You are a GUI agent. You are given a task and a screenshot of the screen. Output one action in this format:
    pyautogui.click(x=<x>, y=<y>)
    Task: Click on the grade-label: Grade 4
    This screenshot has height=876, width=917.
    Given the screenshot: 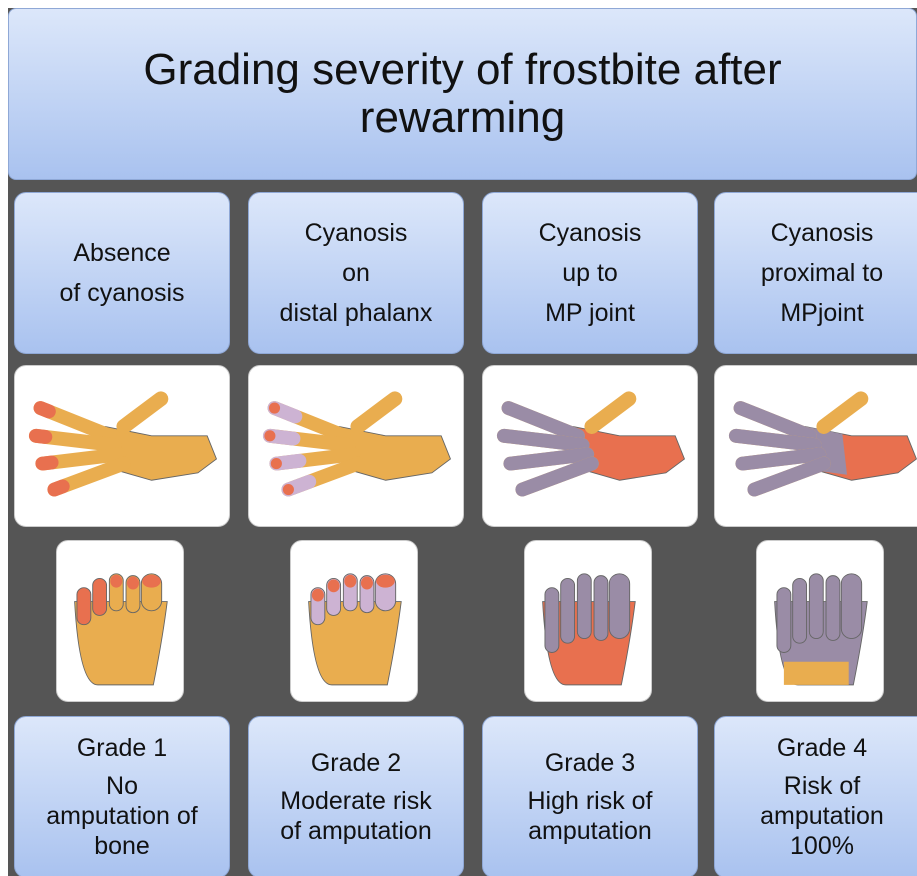 What is the action you would take?
    pyautogui.click(x=822, y=748)
    